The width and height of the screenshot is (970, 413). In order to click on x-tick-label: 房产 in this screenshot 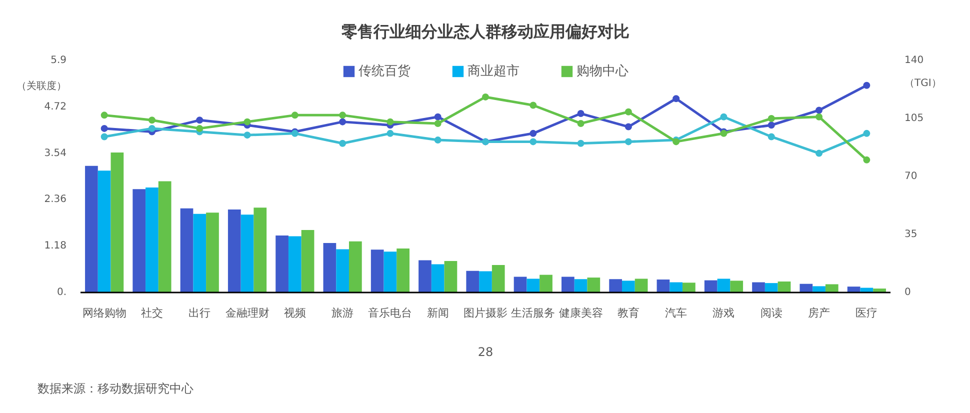, I will do `click(819, 313)`.